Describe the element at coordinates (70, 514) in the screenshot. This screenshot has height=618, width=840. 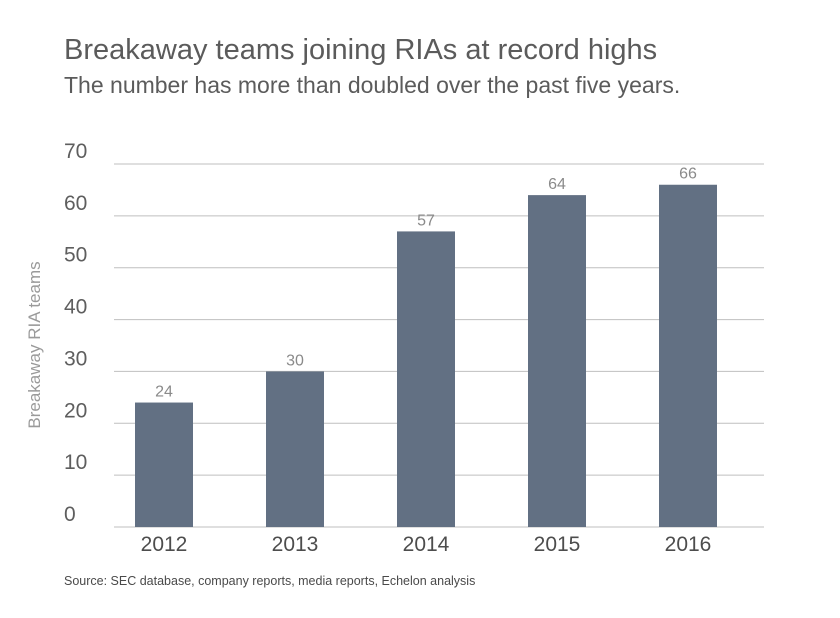
I see `y-tick-label: 0` at that location.